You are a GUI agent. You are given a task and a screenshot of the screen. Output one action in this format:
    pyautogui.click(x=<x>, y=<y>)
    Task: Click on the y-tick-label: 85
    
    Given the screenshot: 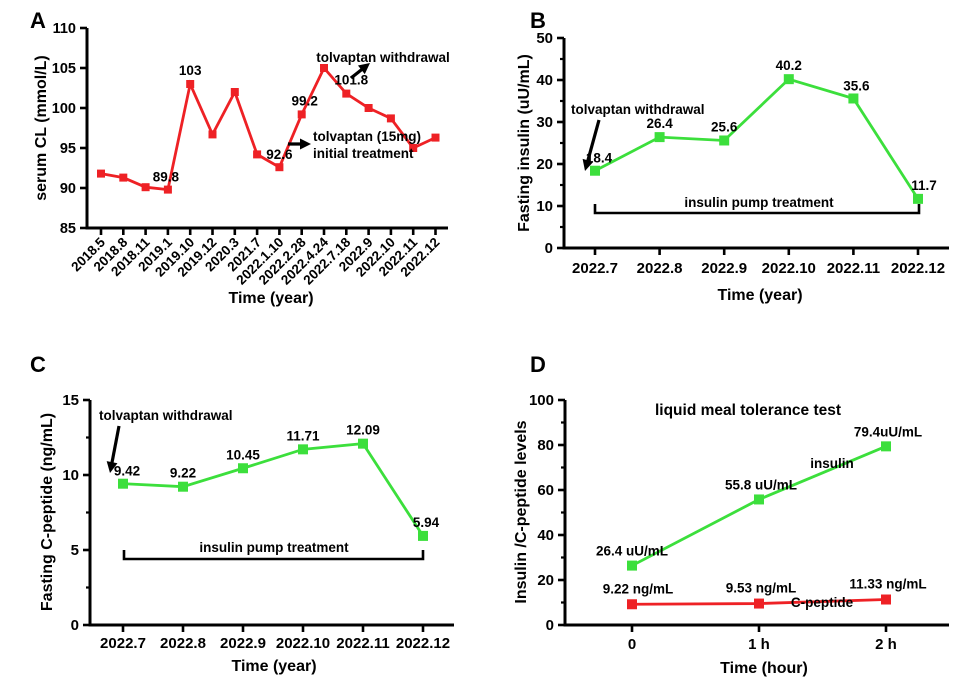 What is the action you would take?
    pyautogui.click(x=68, y=229)
    